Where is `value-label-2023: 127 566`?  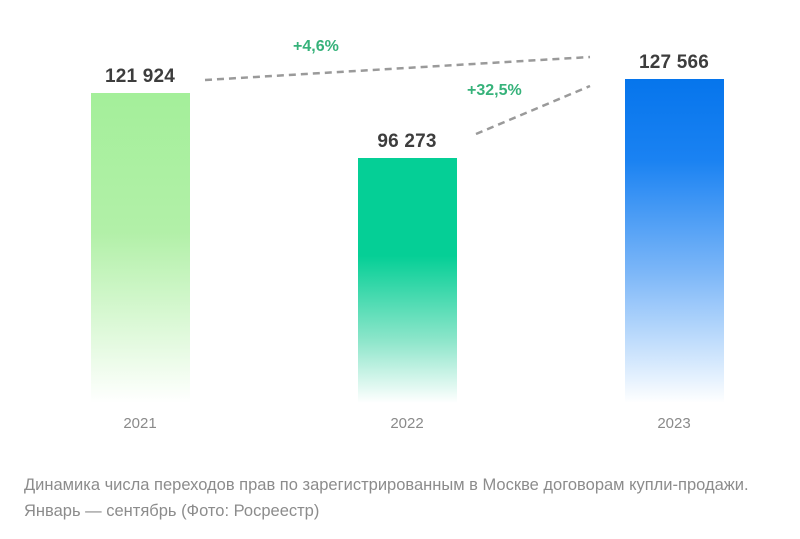
value-label-2023: 127 566 is located at coordinates (674, 62).